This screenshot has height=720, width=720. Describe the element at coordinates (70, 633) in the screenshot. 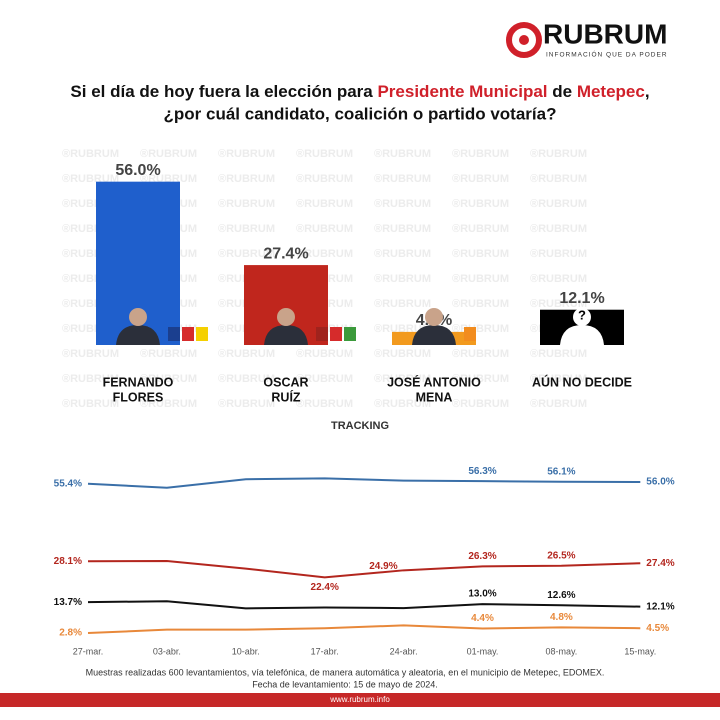

I see `value-label: 2.8%` at that location.